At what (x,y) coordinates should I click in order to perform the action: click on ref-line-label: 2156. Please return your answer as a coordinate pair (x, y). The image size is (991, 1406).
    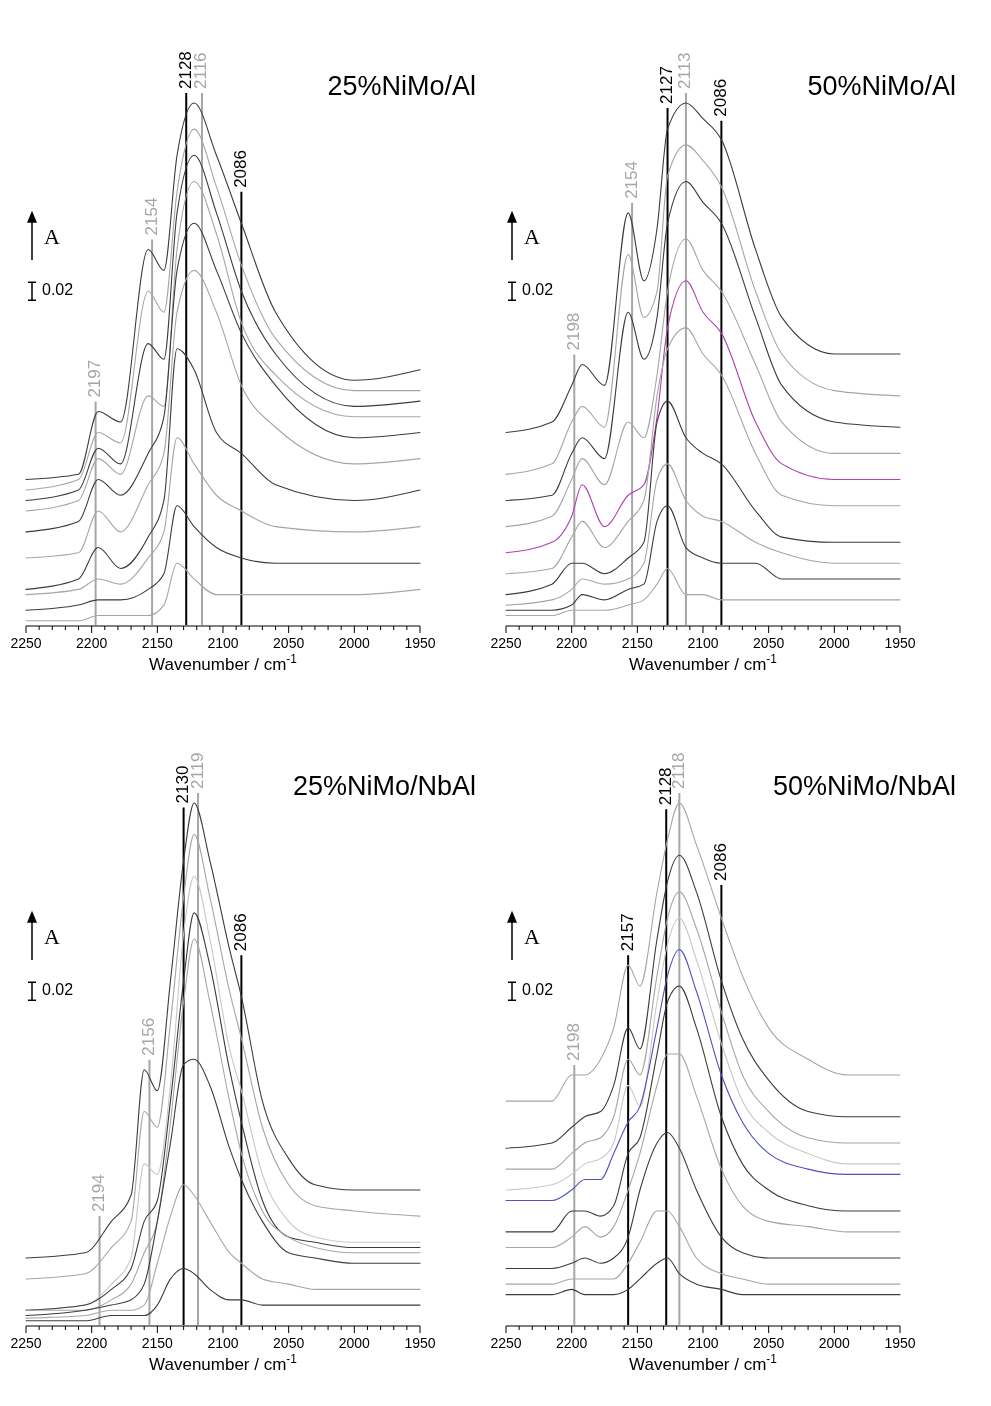
    Looking at the image, I should click on (148, 1036).